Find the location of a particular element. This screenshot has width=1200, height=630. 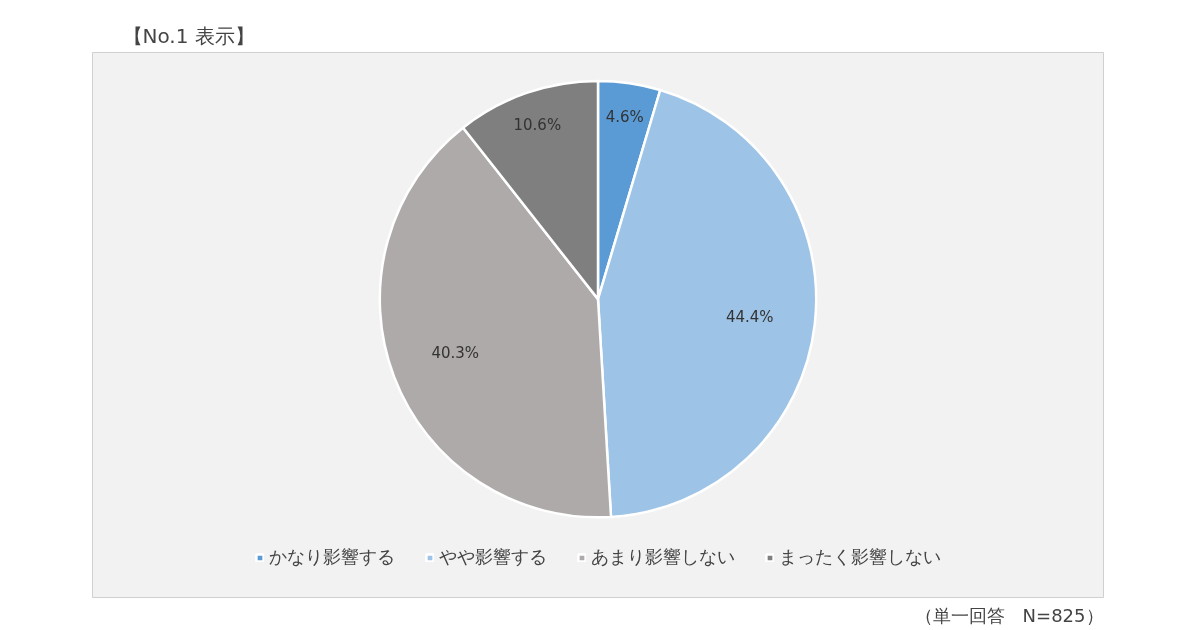

chart-title: 【No.1 表示】 is located at coordinates (188, 35).